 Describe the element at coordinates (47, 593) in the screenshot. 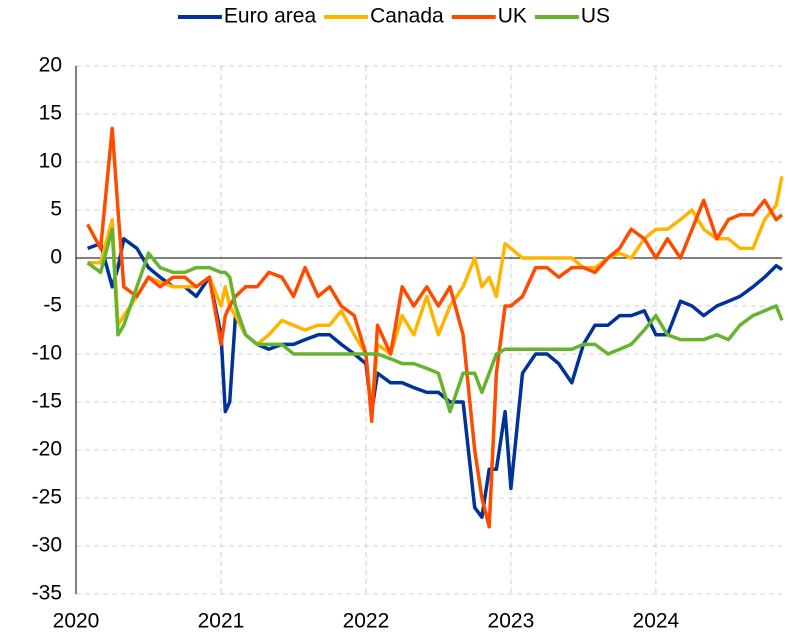

I see `y-tick-label: -35` at that location.